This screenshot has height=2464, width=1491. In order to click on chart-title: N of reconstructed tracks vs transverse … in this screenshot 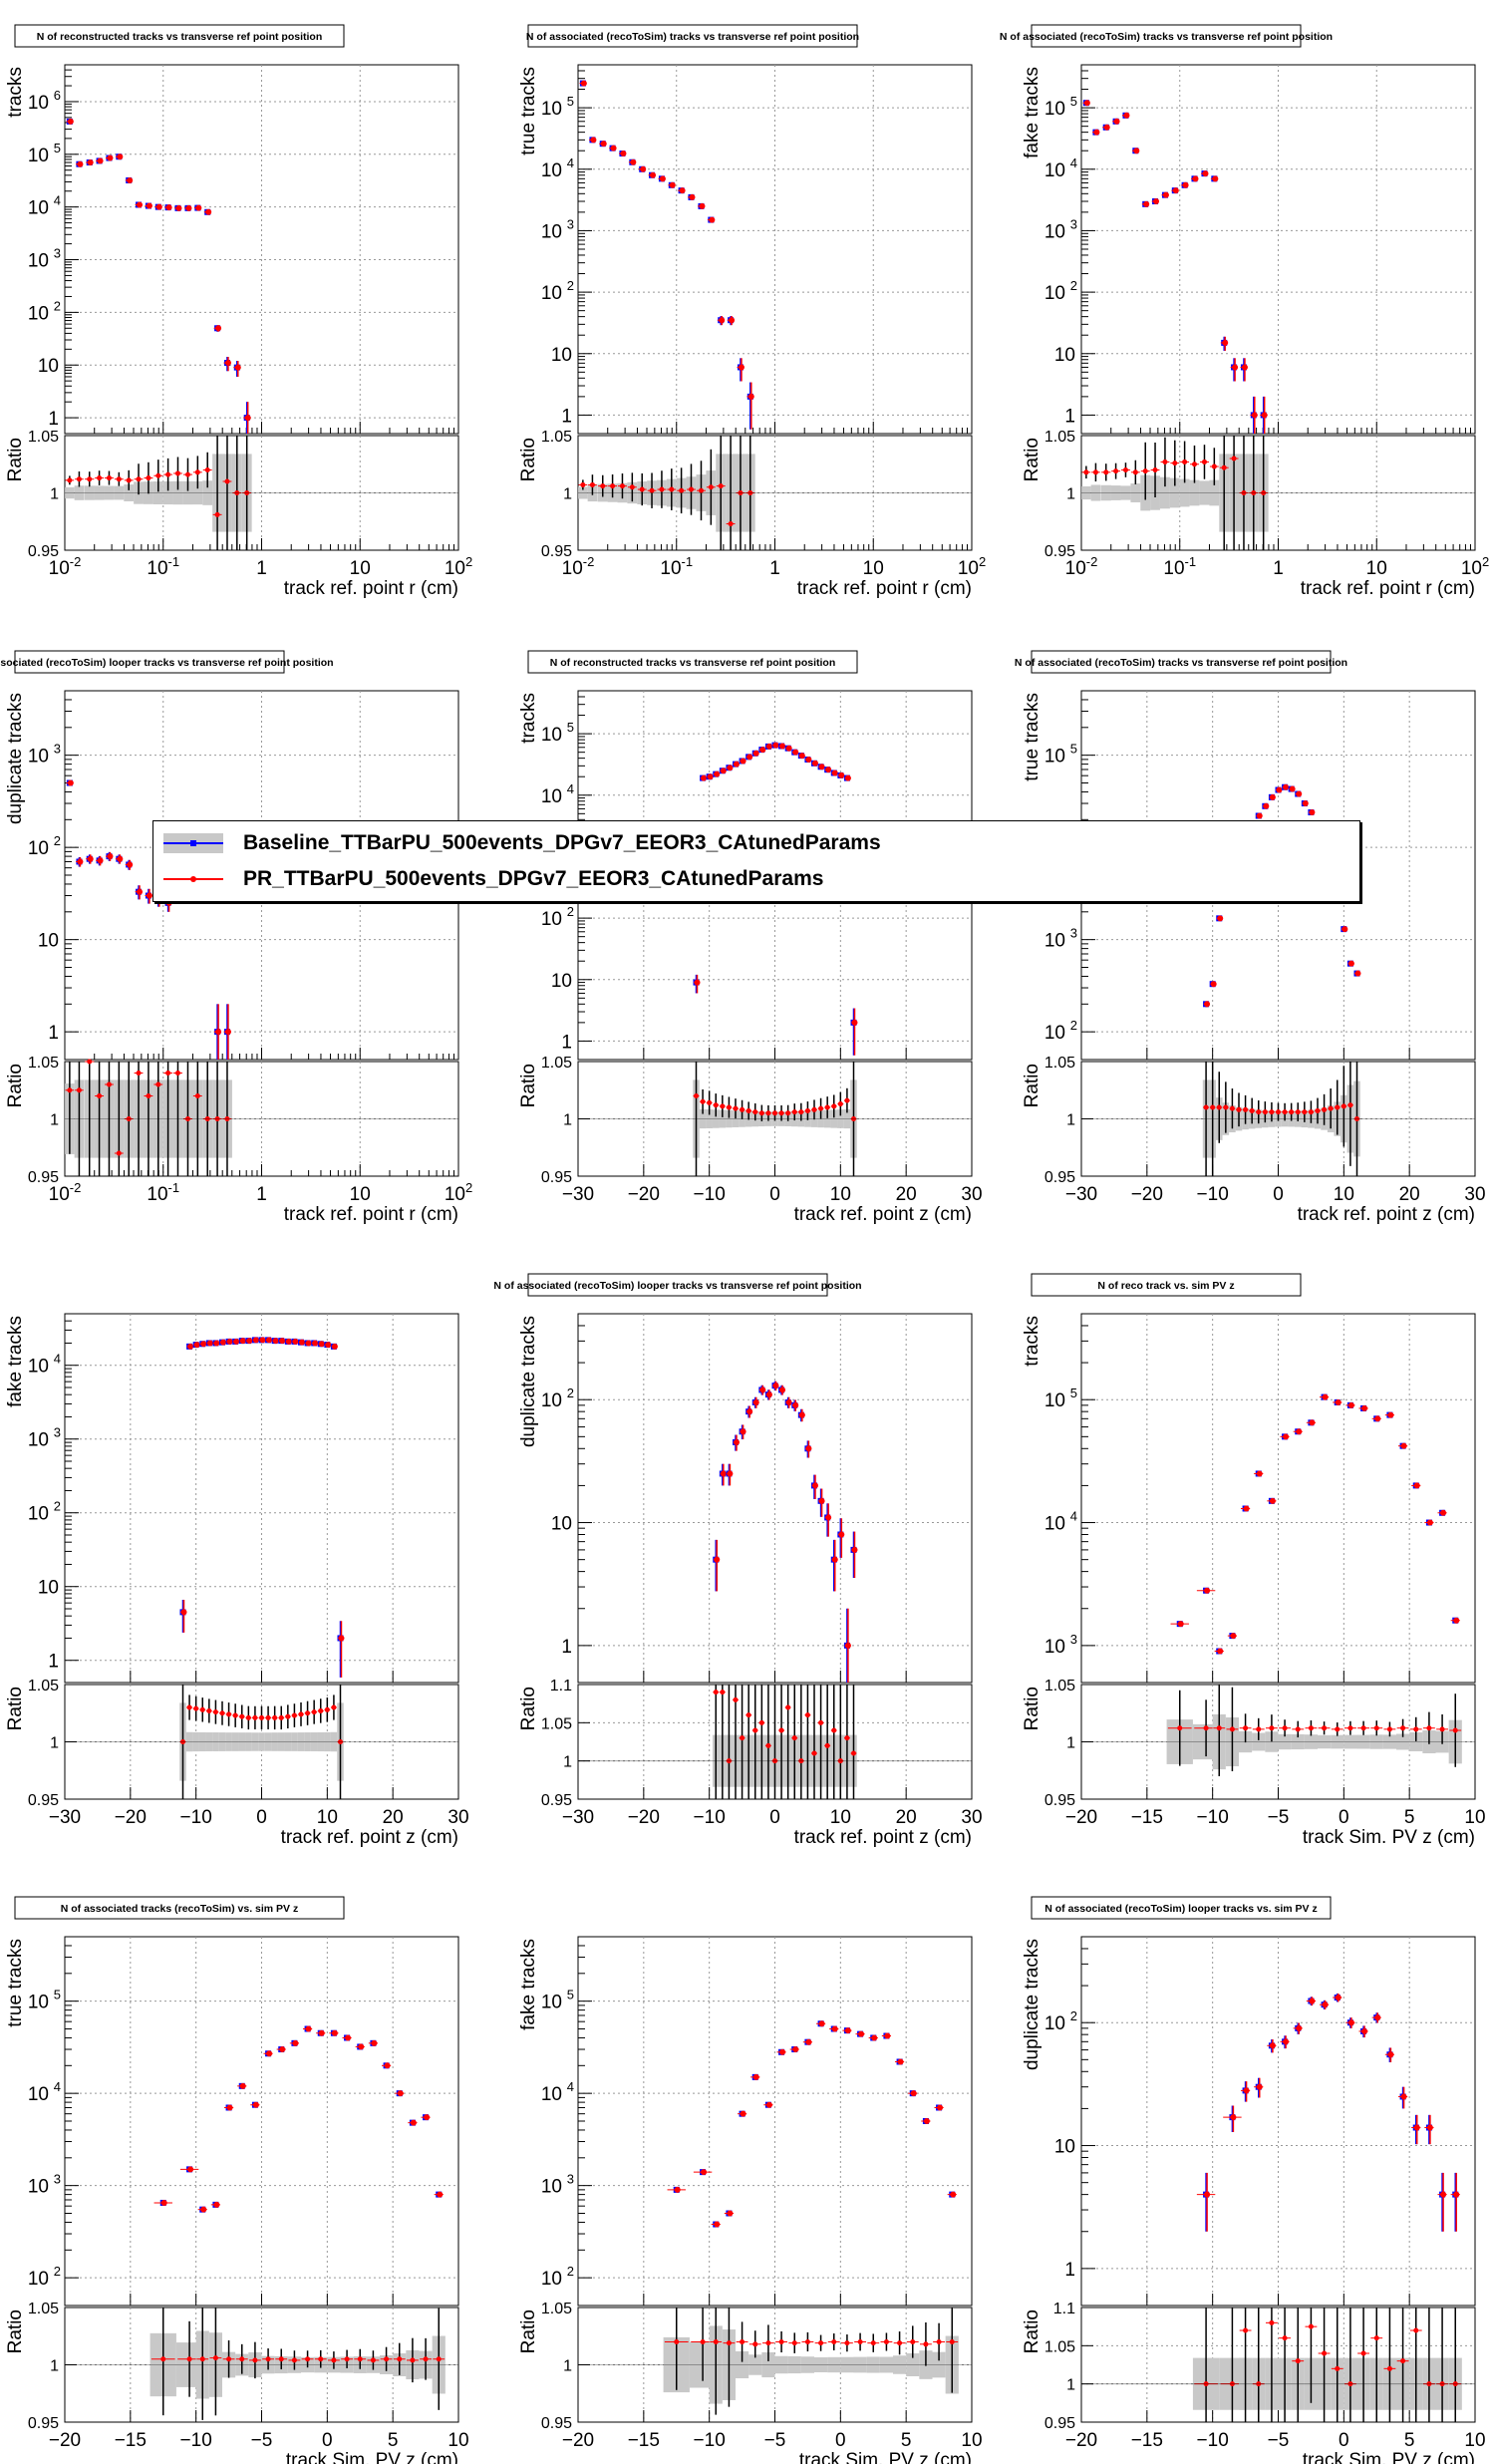, I will do `click(693, 663)`.